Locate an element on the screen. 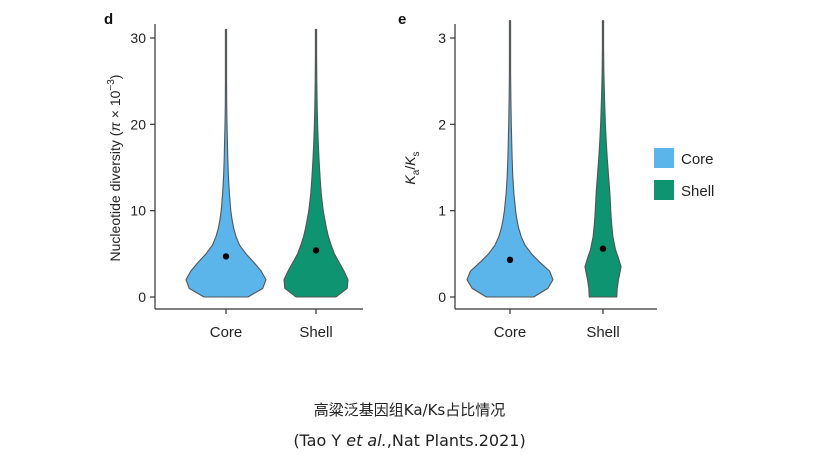  legend-label-core: Core is located at coordinates (697, 159).